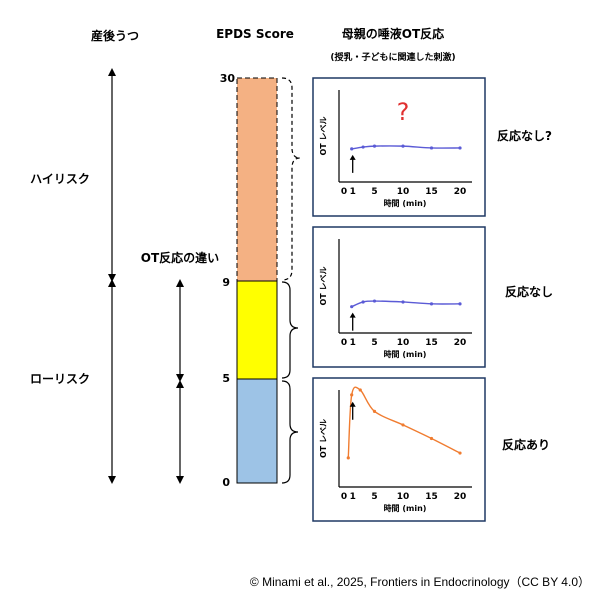 The image size is (600, 600). I want to click on low-risk-label: ローリスク, so click(59, 379).